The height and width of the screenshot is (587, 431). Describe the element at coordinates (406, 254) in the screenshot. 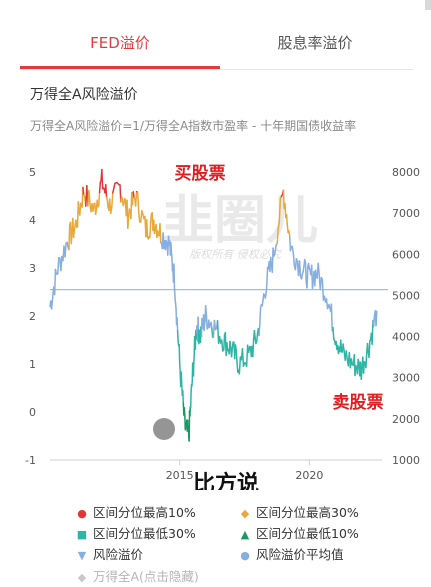

I see `y-right-tick-label: 6000` at that location.